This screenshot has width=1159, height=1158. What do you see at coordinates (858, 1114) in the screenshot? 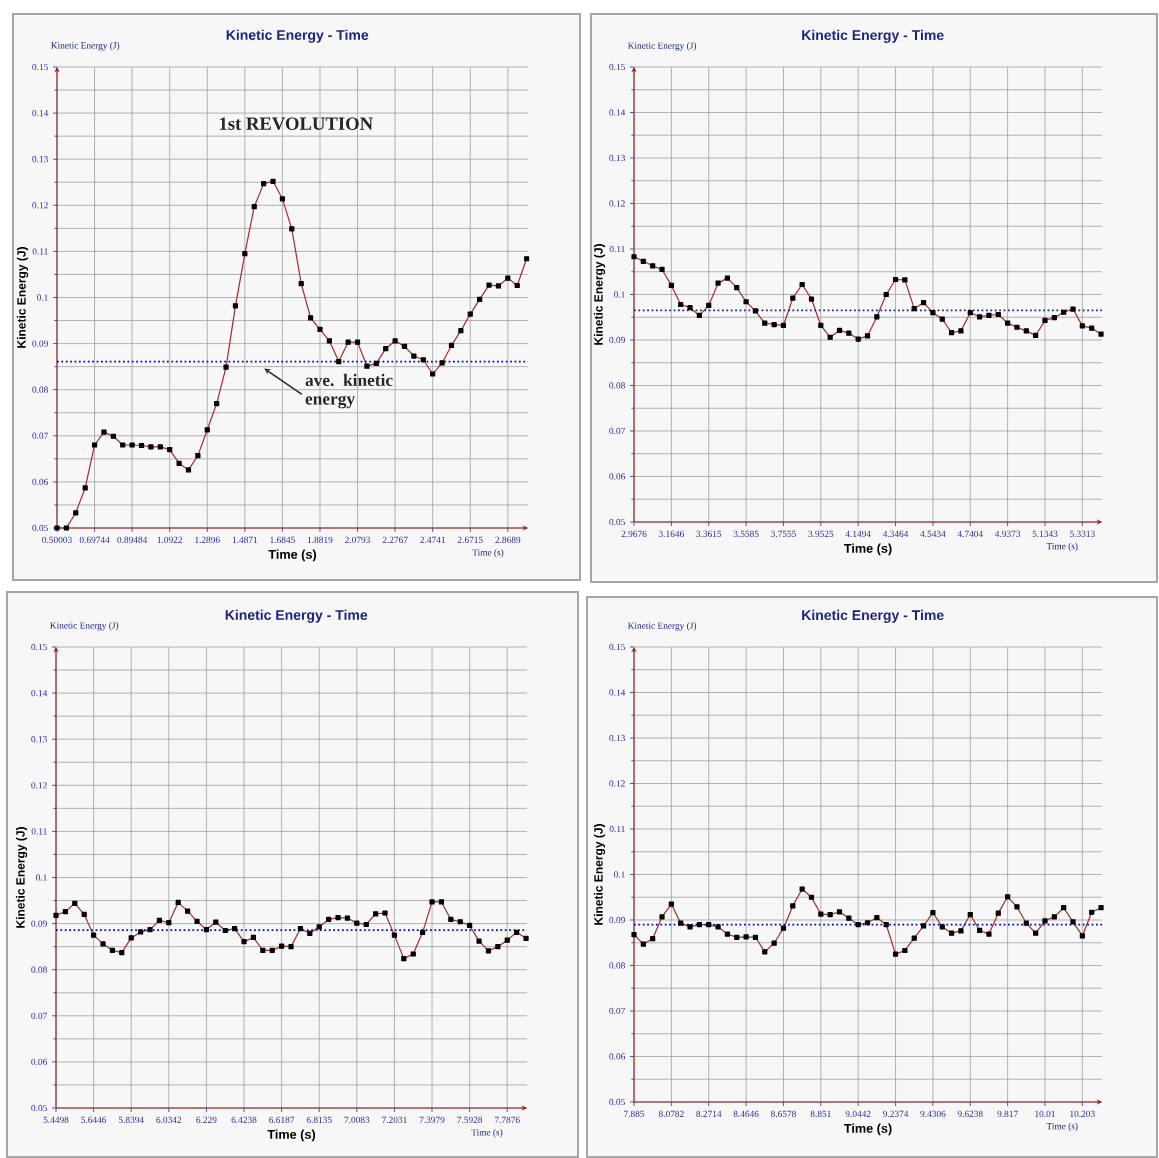
I see `x-tick-label: 9.0442` at bounding box center [858, 1114].